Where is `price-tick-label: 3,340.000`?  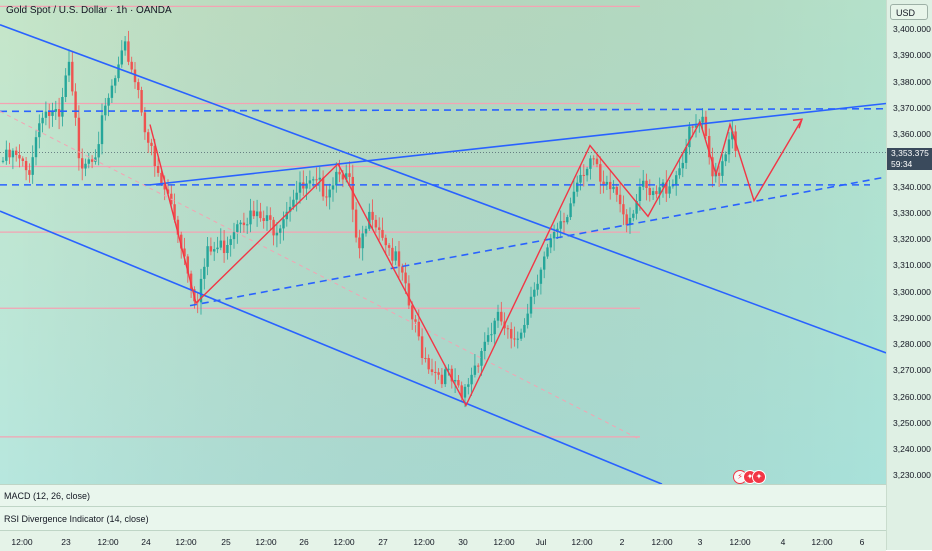 price-tick-label: 3,340.000 is located at coordinates (912, 186).